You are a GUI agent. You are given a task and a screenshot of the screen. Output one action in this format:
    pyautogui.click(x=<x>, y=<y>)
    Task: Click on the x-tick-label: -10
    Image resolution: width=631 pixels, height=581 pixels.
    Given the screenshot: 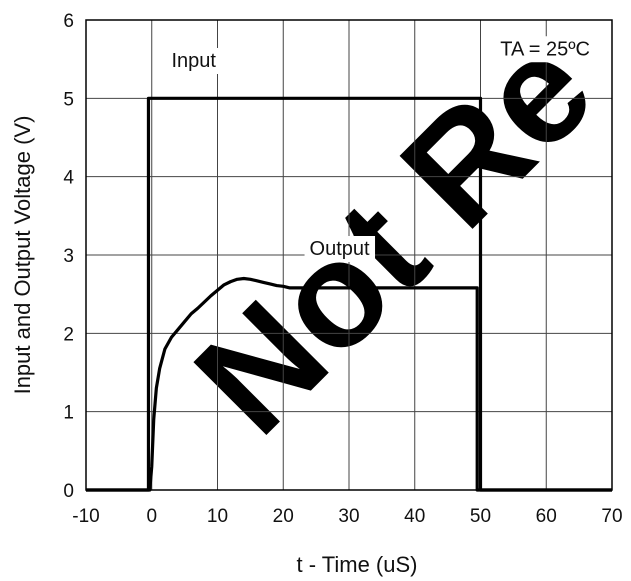 What is the action you would take?
    pyautogui.click(x=85, y=516)
    